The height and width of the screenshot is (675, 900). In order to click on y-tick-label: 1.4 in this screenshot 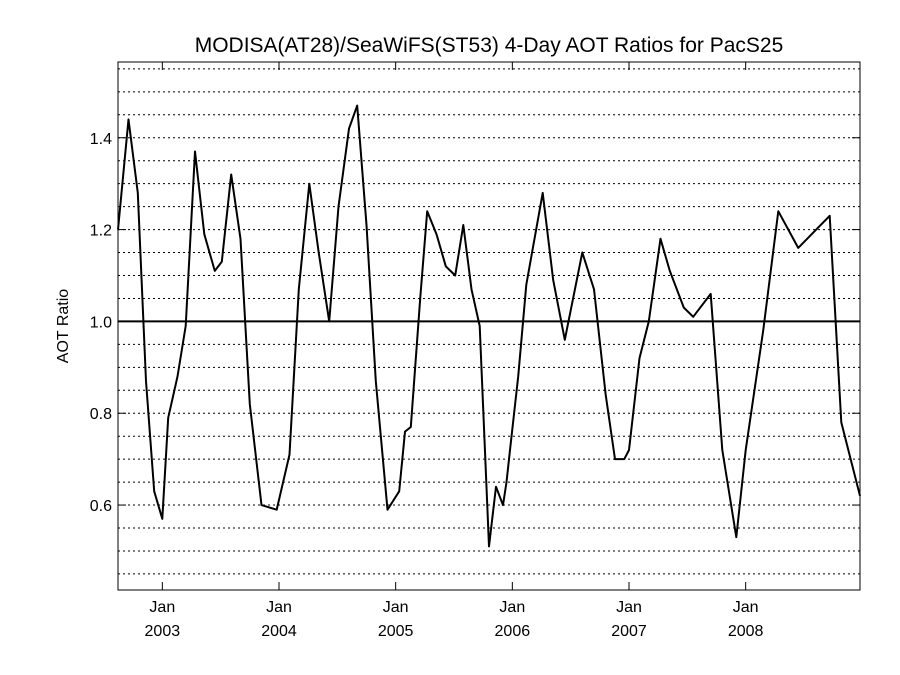, I will do `click(101, 139)`.